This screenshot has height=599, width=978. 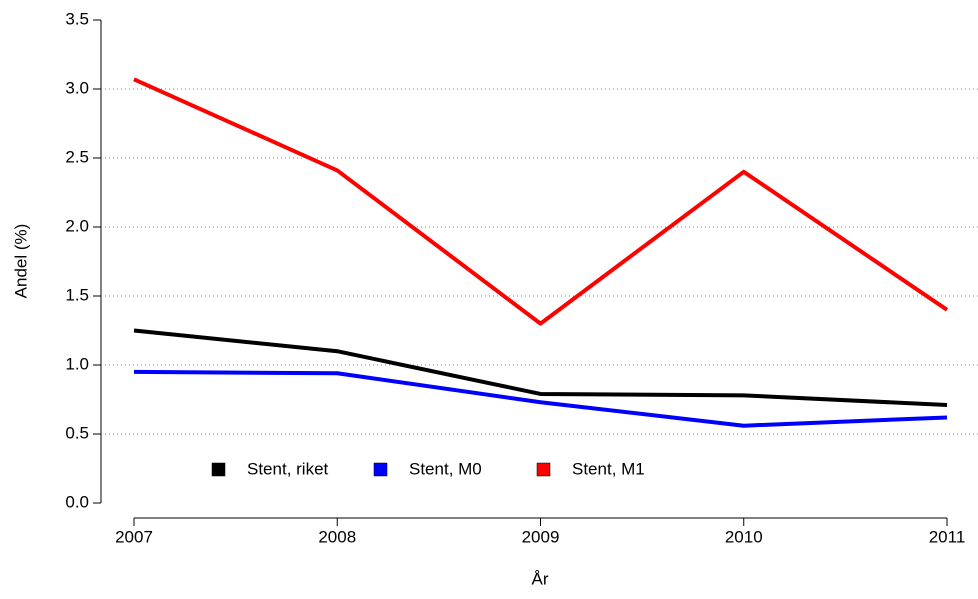 I want to click on legend-label: Stent, M1, so click(x=608, y=468).